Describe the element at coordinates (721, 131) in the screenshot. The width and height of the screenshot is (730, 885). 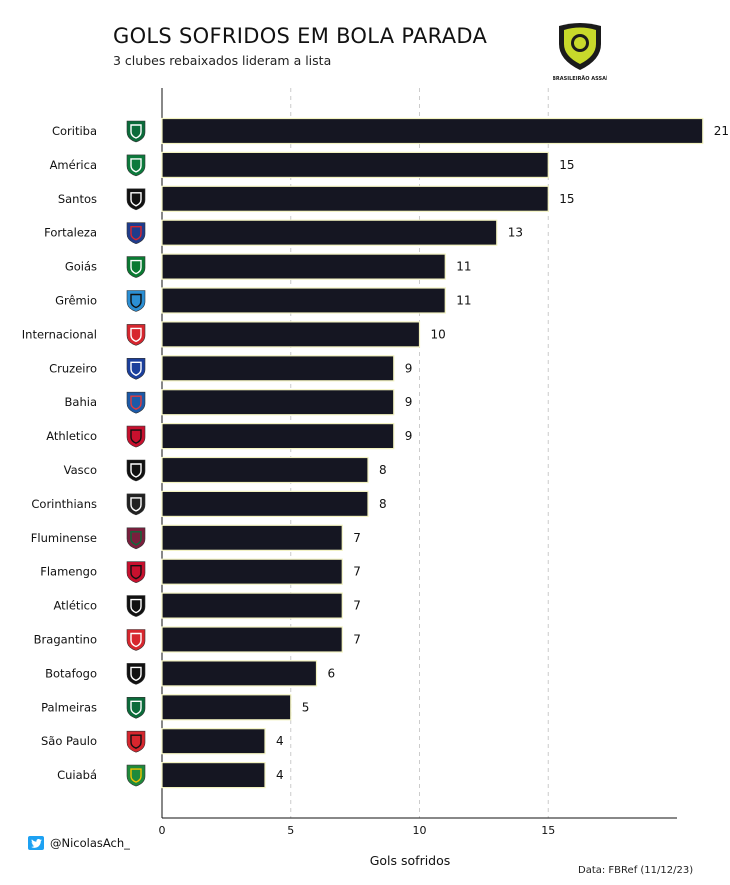
I see `value-label: 21` at that location.